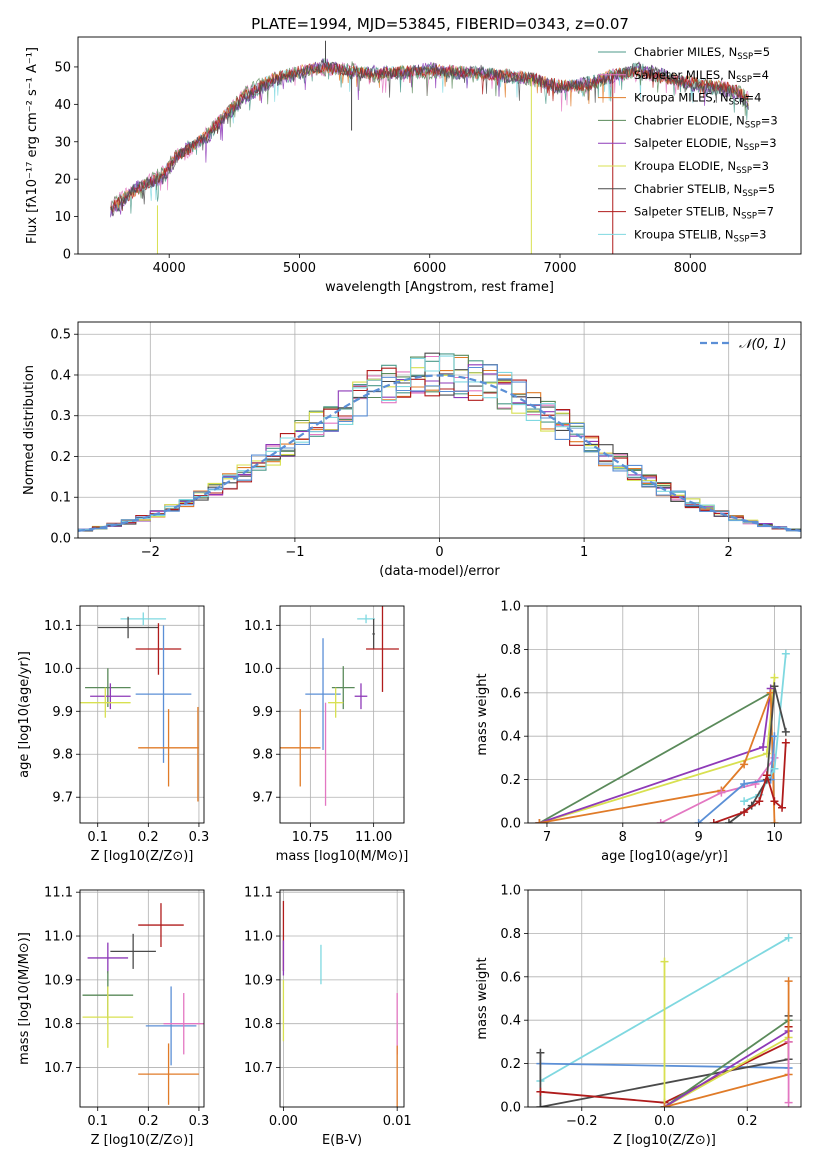  What do you see at coordinates (258, 893) in the screenshot?
I see `y-tick-label: 11.1` at bounding box center [258, 893].